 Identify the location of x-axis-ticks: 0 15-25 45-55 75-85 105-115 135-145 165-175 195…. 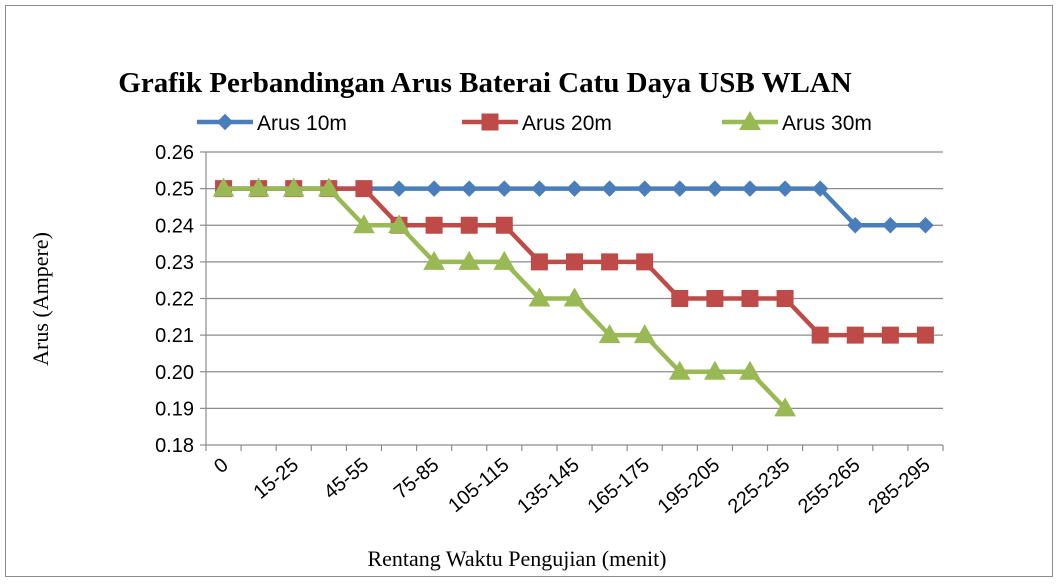
(574, 481).